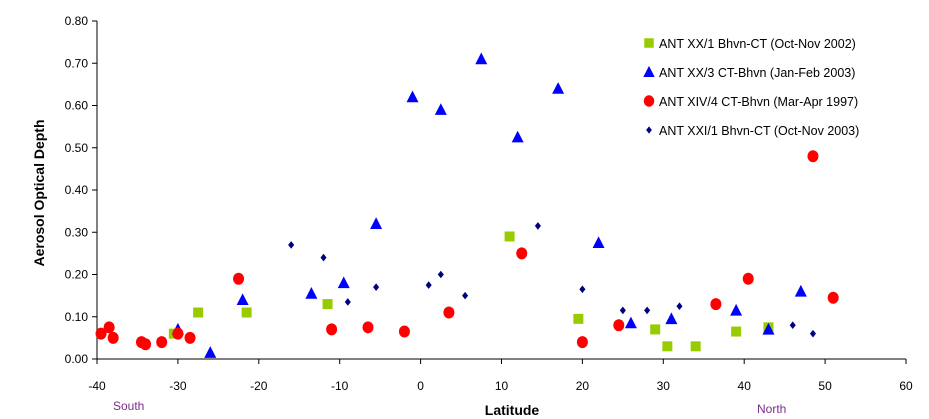 Image resolution: width=929 pixels, height=419 pixels. I want to click on legend-label-4: ANT XXI/1 Bhvn-CT (Oct-Nov 2003), so click(759, 131).